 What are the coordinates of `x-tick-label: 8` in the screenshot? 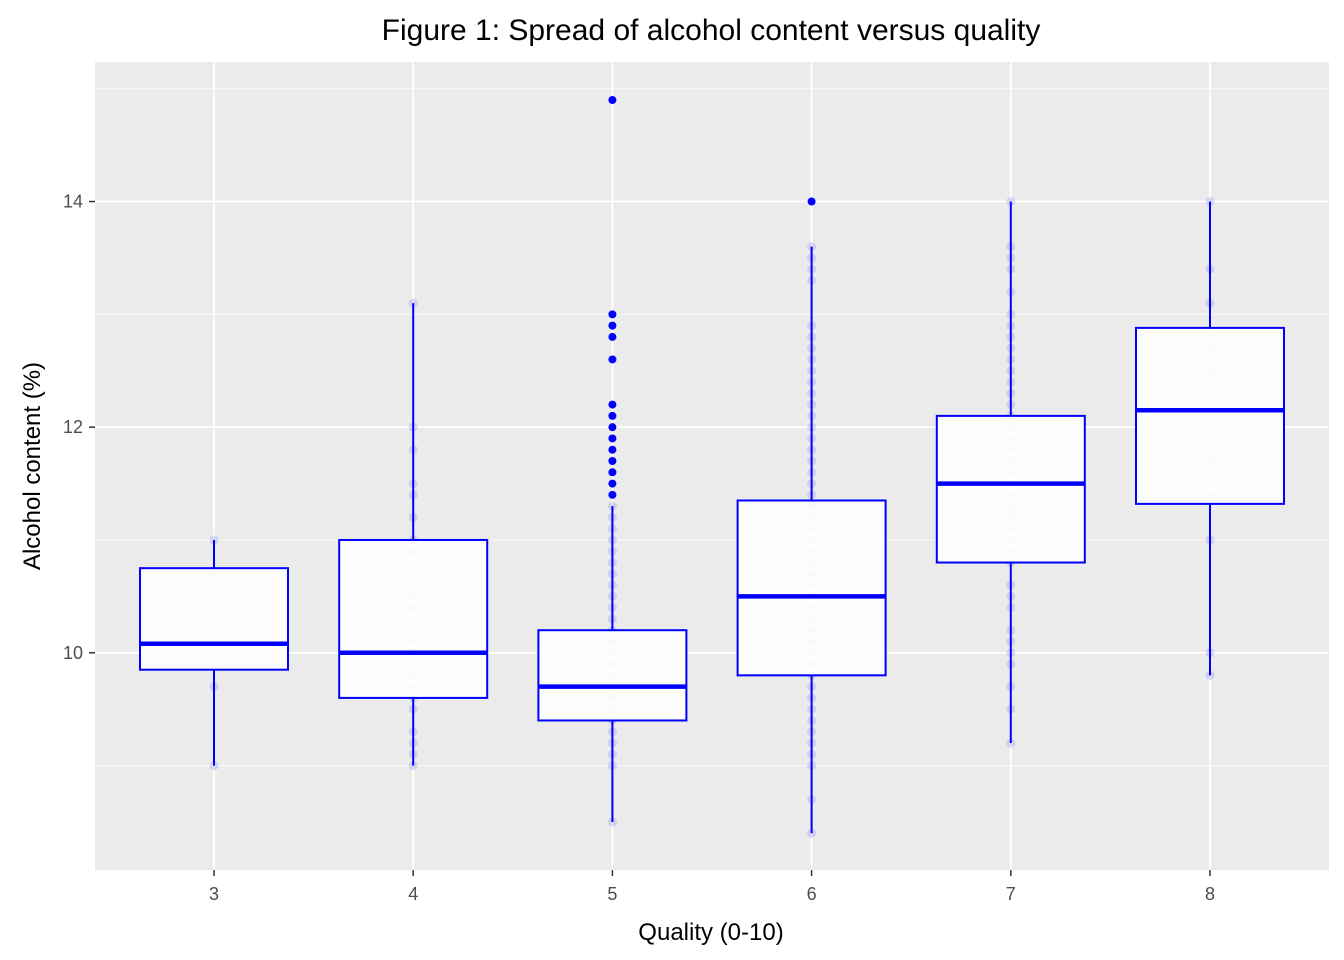 It's located at (1210, 894).